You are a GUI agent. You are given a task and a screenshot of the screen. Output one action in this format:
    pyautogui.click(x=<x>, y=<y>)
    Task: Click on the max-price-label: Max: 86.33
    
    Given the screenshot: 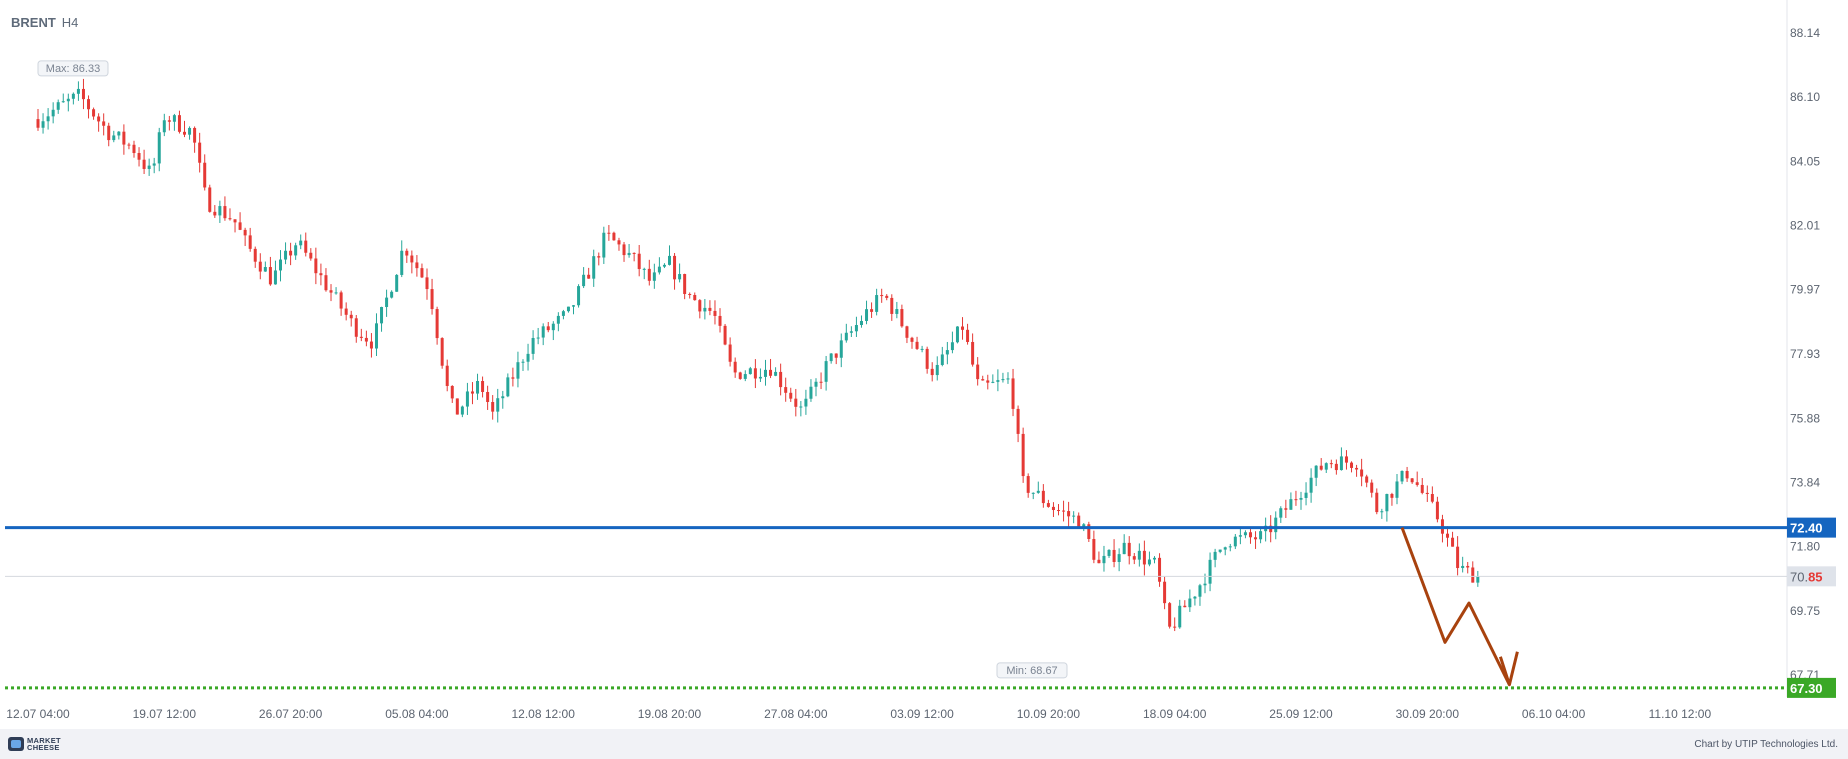 What is the action you would take?
    pyautogui.click(x=73, y=69)
    